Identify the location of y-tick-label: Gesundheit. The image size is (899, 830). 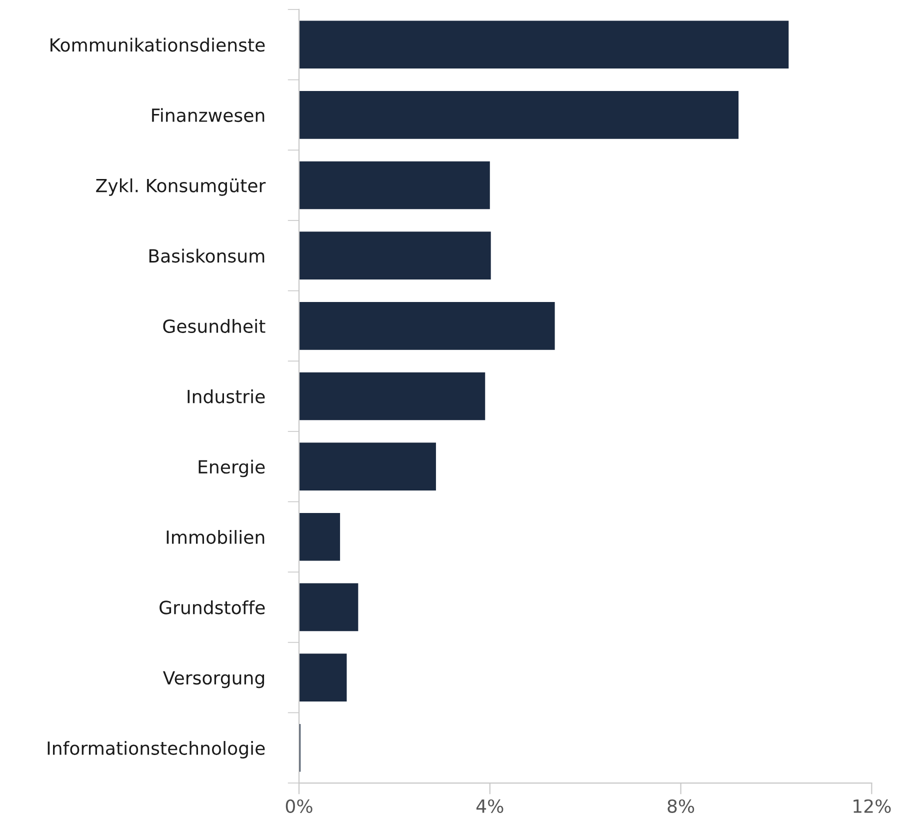
(214, 326).